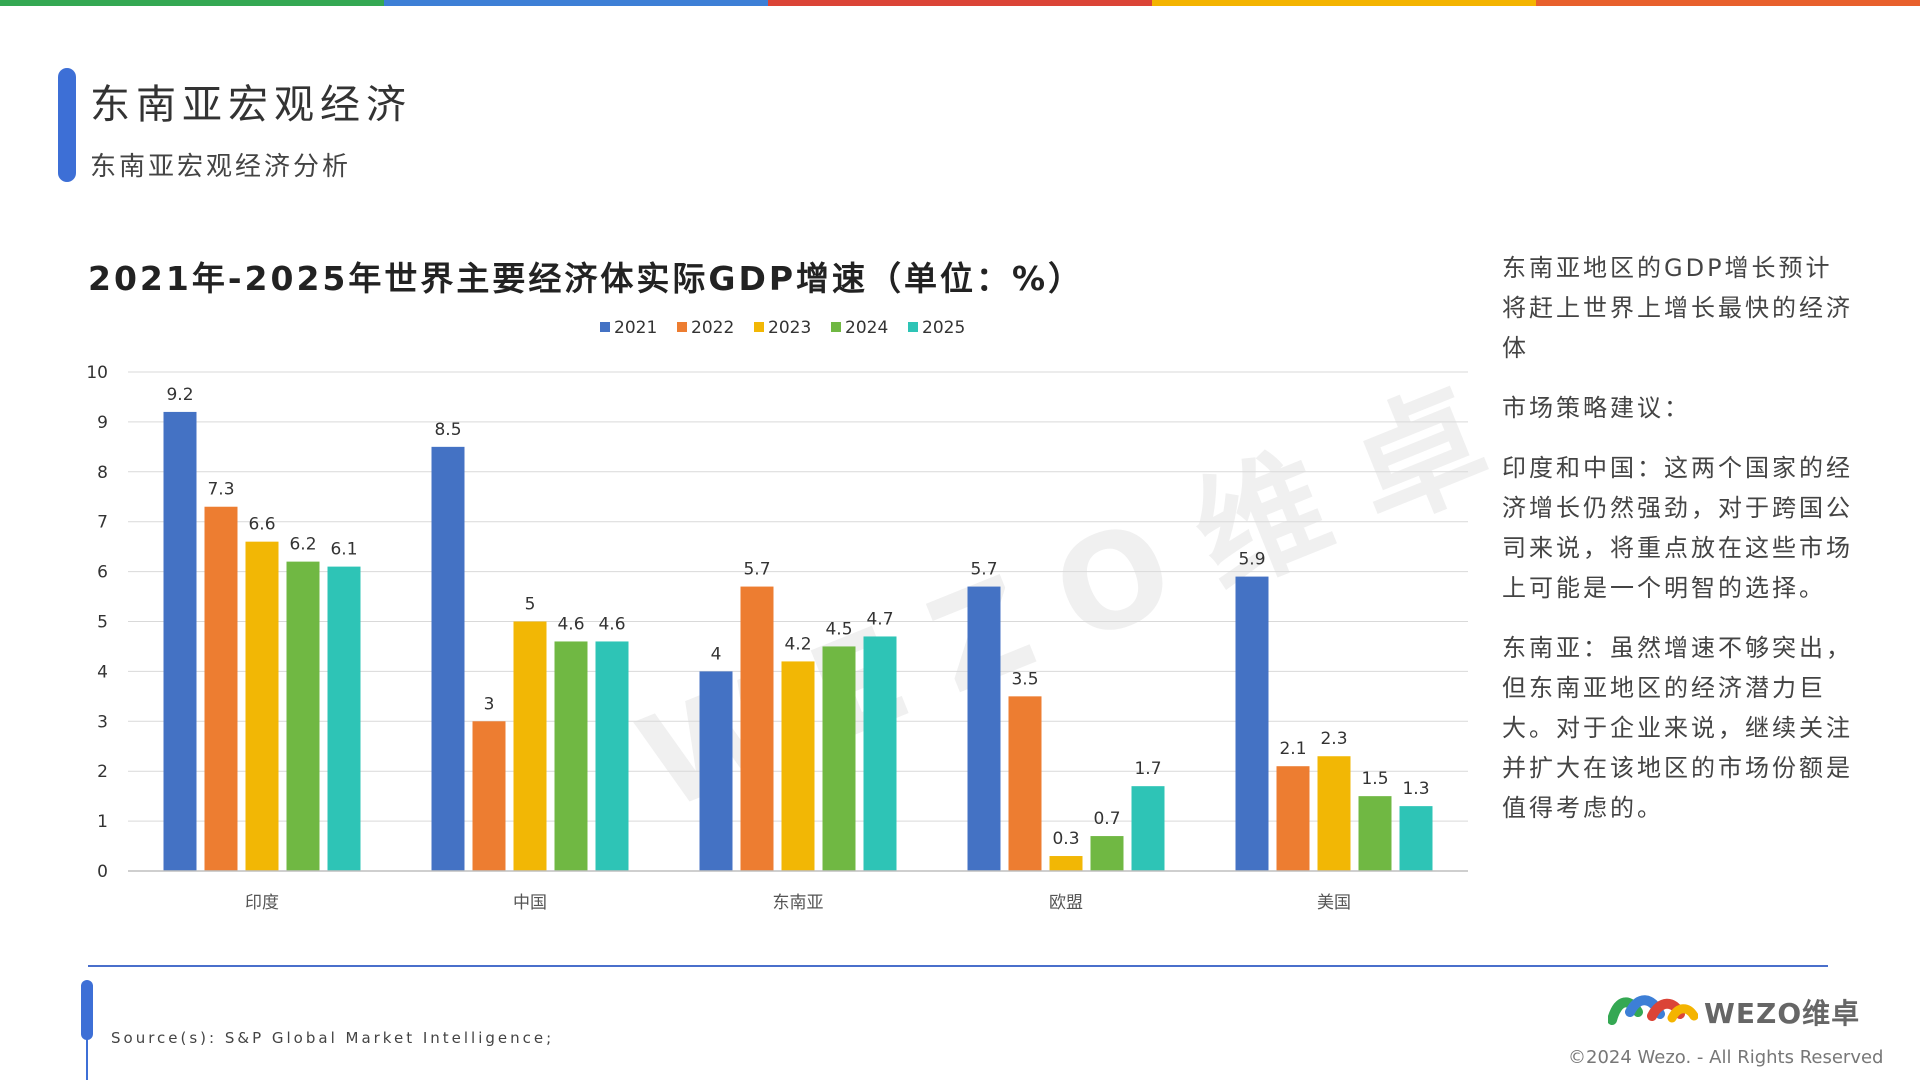 The image size is (1920, 1080). What do you see at coordinates (343, 550) in the screenshot?
I see `data-label: 6.1` at bounding box center [343, 550].